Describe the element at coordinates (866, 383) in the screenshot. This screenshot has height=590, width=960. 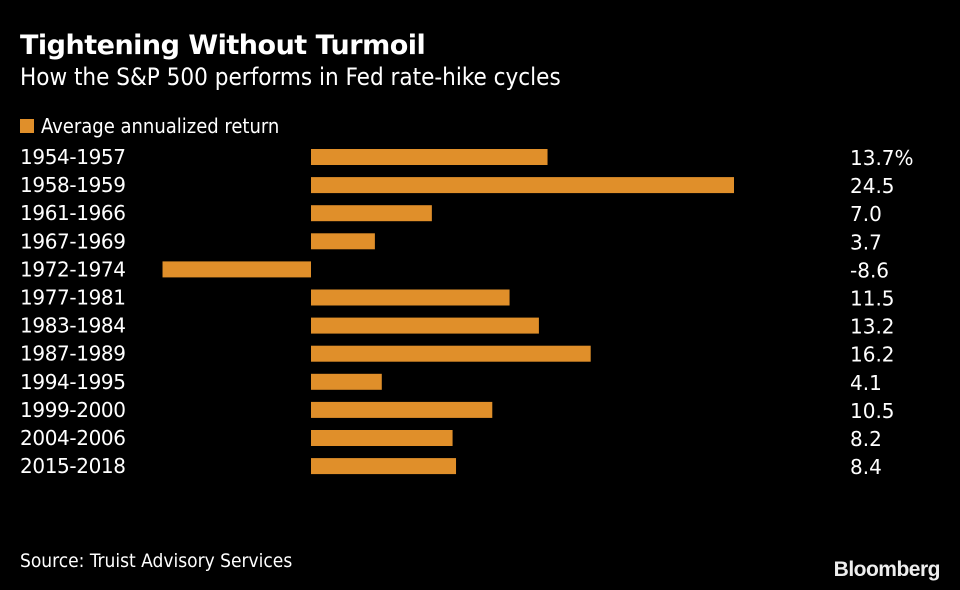
I see `value-label: 4.1` at that location.